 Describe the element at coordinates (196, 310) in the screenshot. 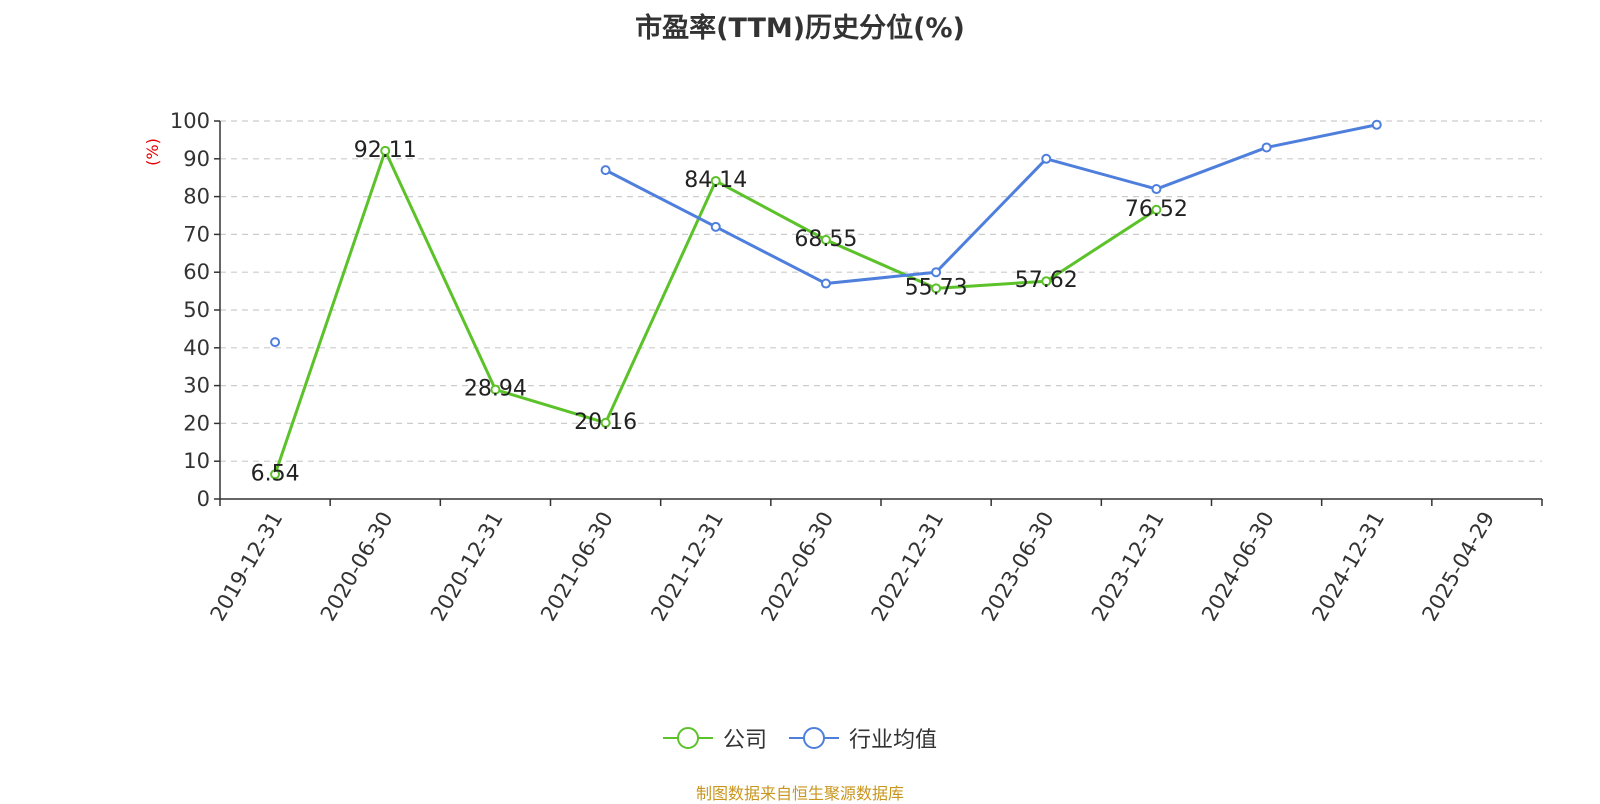

I see `y-tick-label: 50` at that location.